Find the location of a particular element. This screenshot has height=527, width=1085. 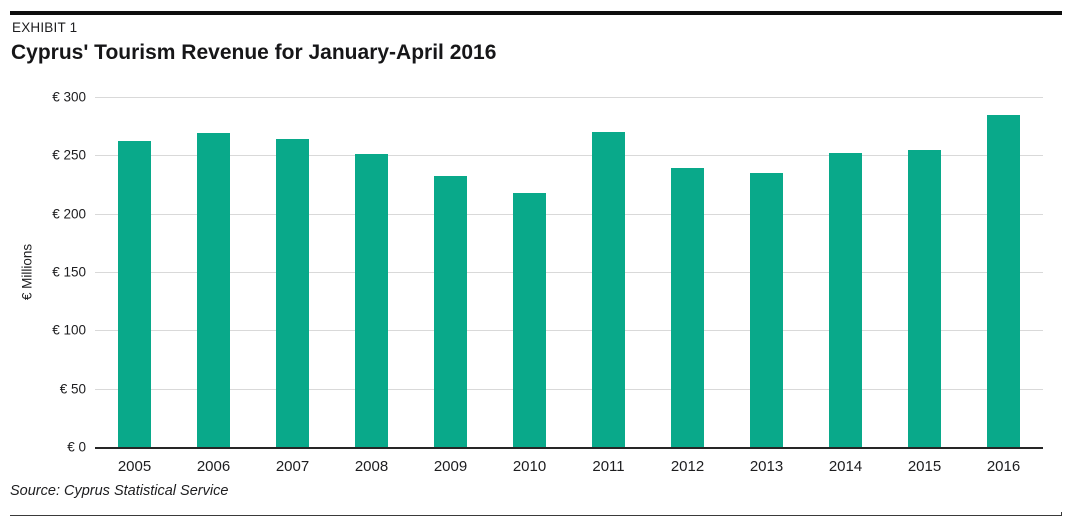

x-tick-label: 2007 is located at coordinates (292, 466).